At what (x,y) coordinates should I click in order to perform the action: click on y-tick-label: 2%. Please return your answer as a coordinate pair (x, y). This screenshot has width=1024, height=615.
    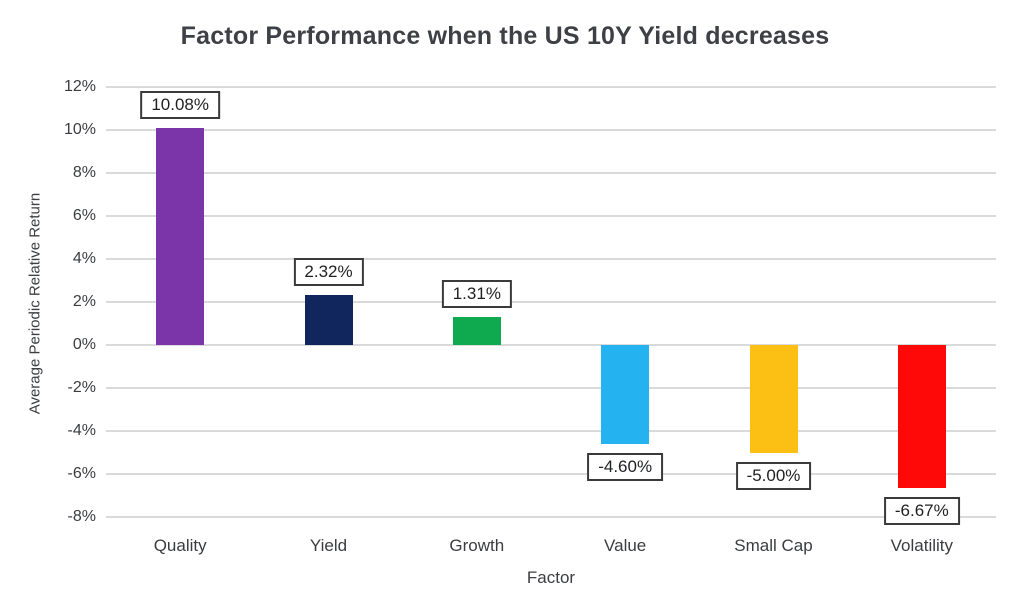
    Looking at the image, I should click on (84, 301).